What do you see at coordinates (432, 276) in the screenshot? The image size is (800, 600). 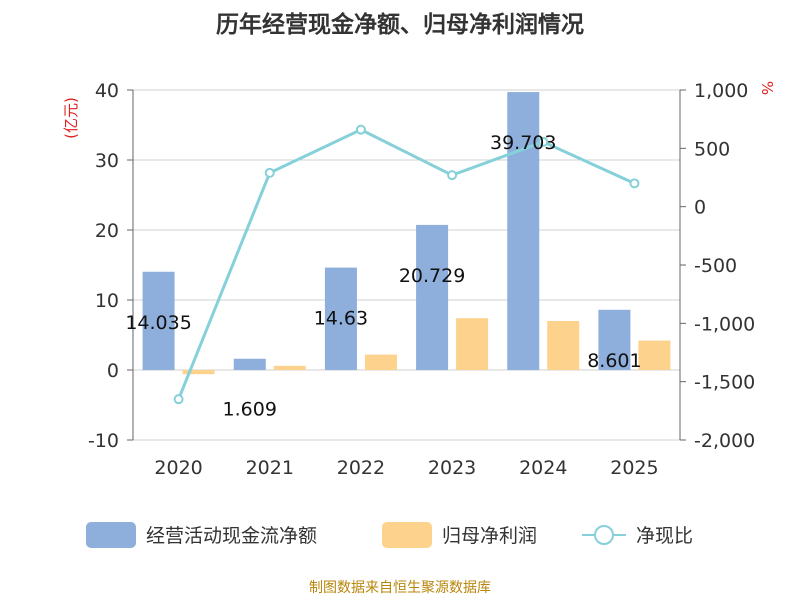 I see `cashflow-data-label: 20.729` at bounding box center [432, 276].